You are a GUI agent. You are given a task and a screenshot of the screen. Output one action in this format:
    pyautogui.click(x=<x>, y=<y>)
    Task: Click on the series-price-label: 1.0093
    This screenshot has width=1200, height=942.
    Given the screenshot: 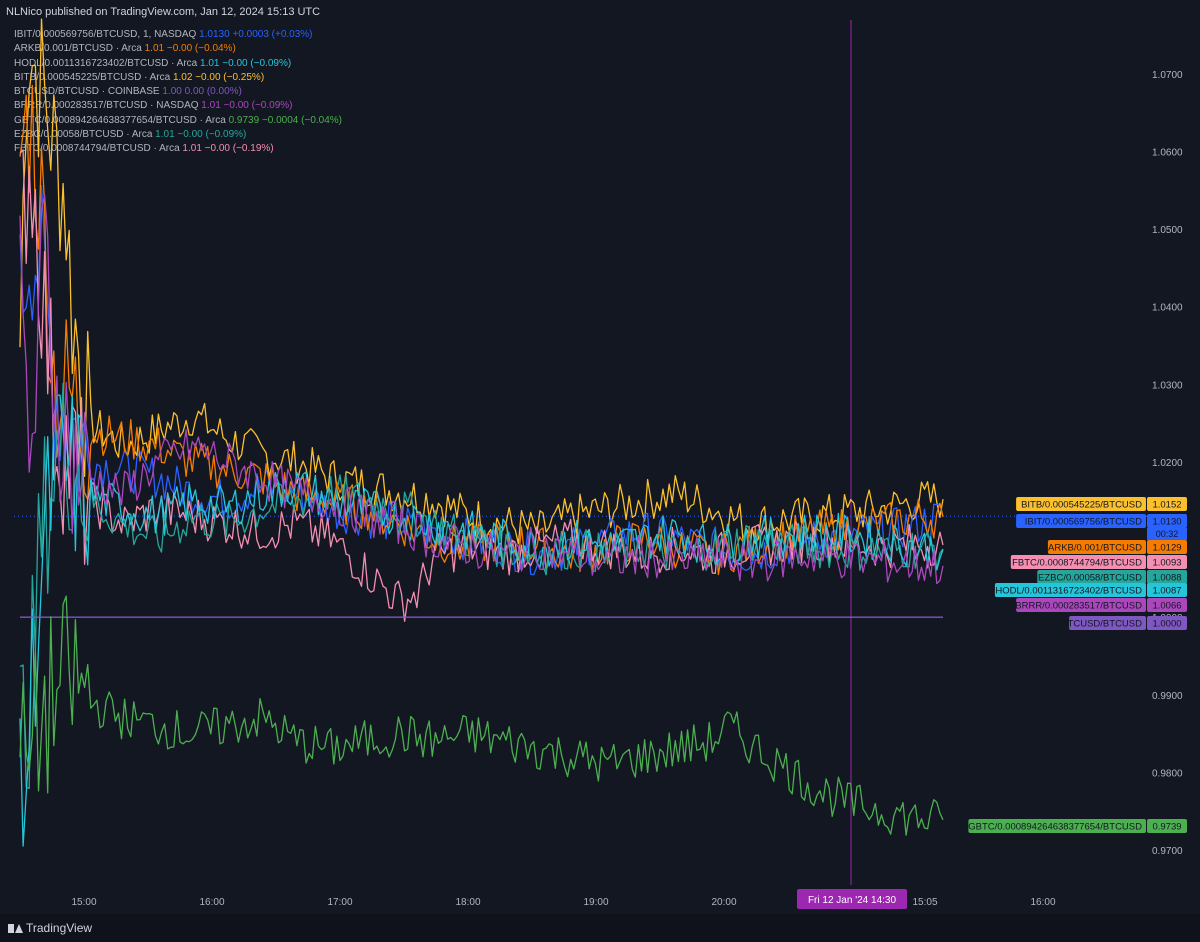 What is the action you would take?
    pyautogui.click(x=1166, y=563)
    